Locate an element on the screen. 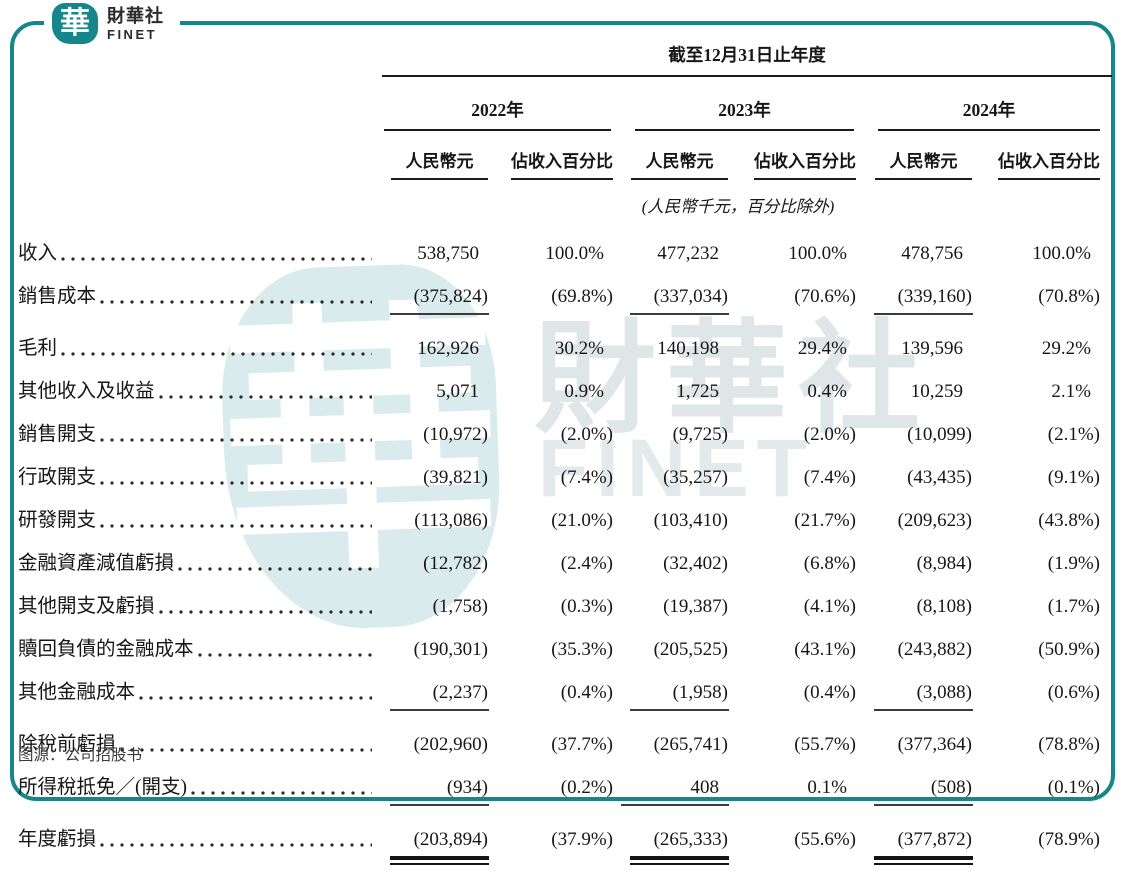  row-label: 毛利 is located at coordinates (38, 348).